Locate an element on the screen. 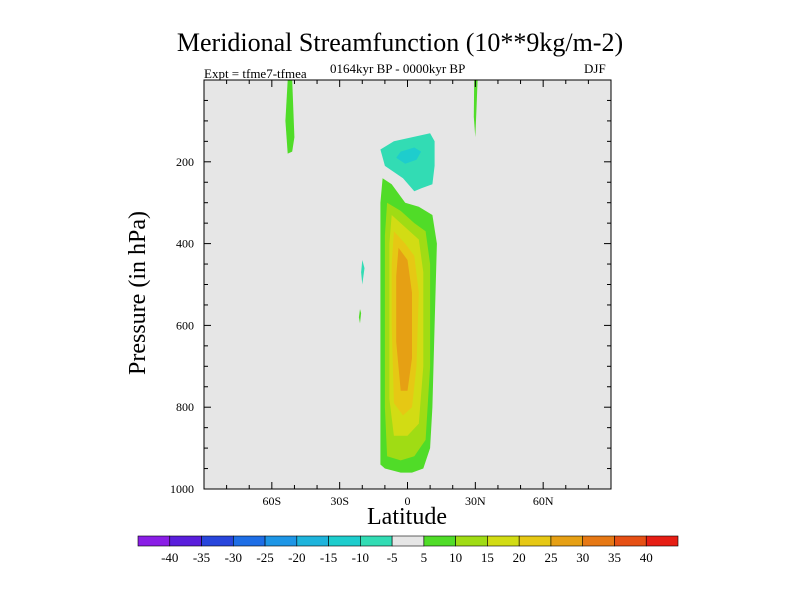 Image resolution: width=800 pixels, height=600 pixels. contour-north-band is located at coordinates (475, 109).